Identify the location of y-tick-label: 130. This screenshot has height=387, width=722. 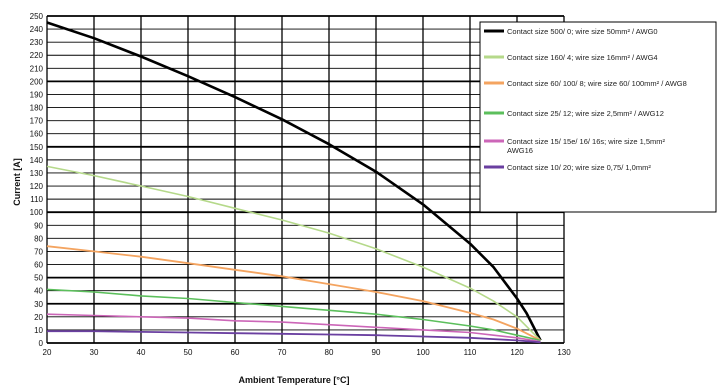
(37, 173).